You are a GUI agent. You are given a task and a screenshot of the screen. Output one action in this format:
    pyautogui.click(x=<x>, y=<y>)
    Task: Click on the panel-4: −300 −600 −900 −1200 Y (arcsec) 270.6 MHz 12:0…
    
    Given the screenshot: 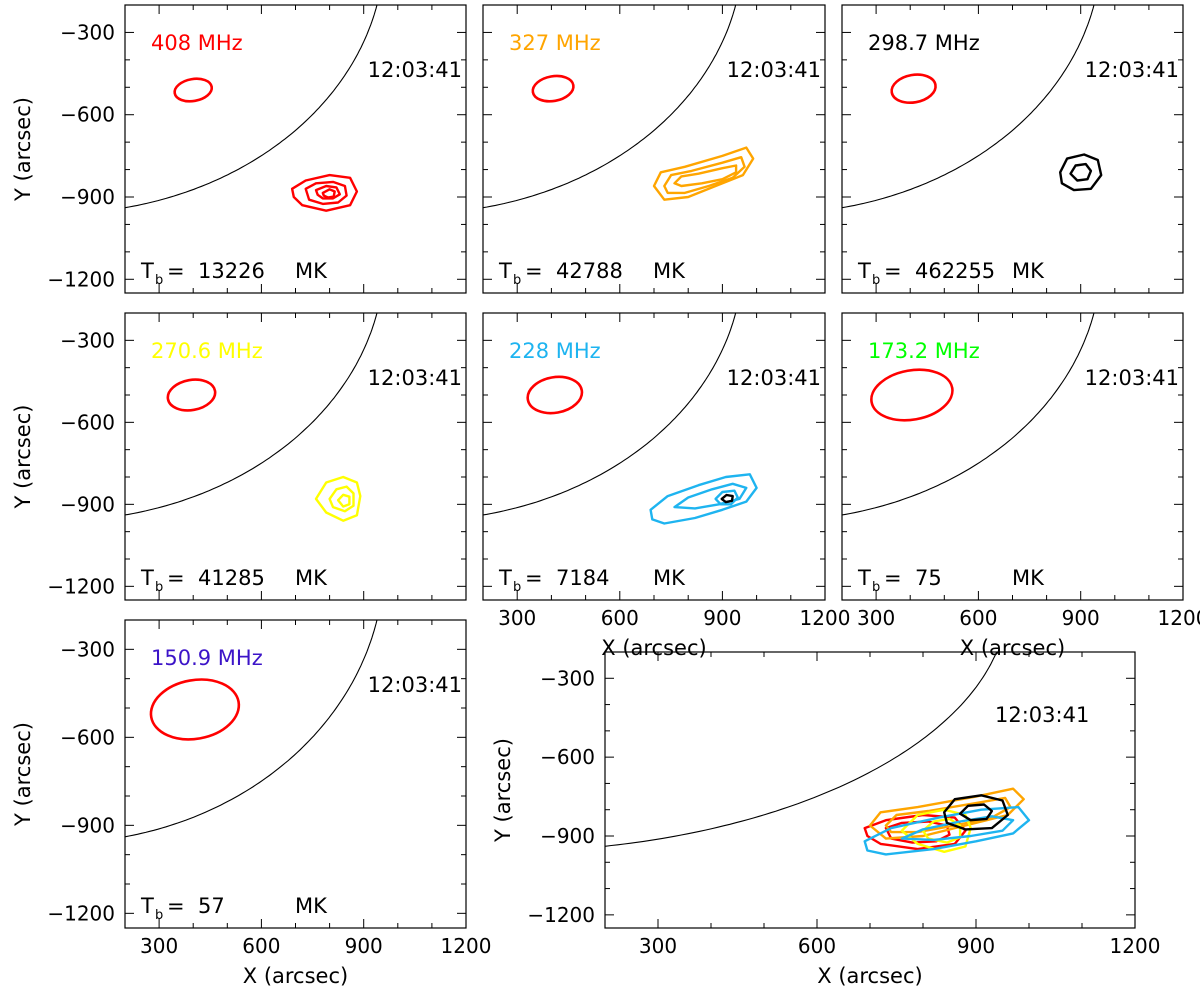 What is the action you would take?
    pyautogui.click(x=239, y=456)
    